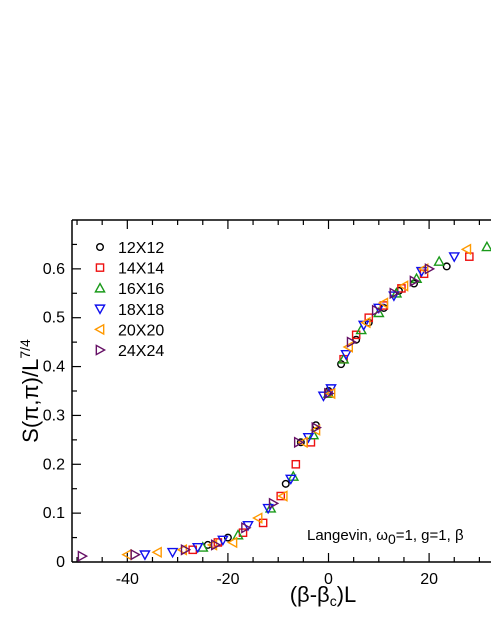  Describe the element at coordinates (60, 562) in the screenshot. I see `y-tick-label: 0` at that location.